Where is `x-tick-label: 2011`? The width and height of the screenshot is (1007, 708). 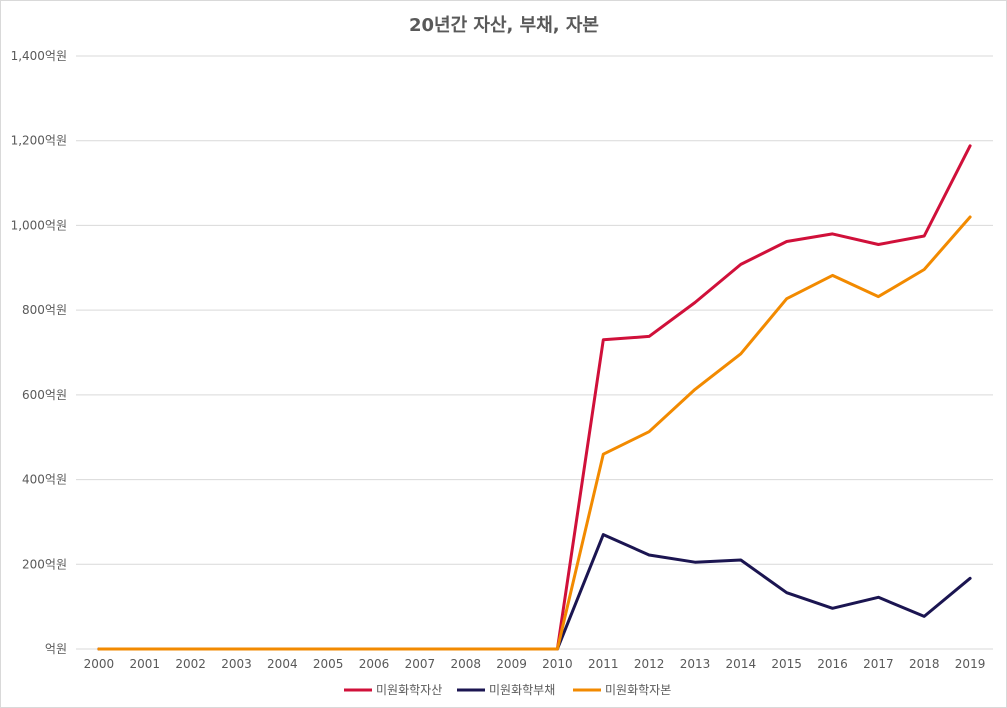
x-tick-label: 2011 is located at coordinates (603, 664).